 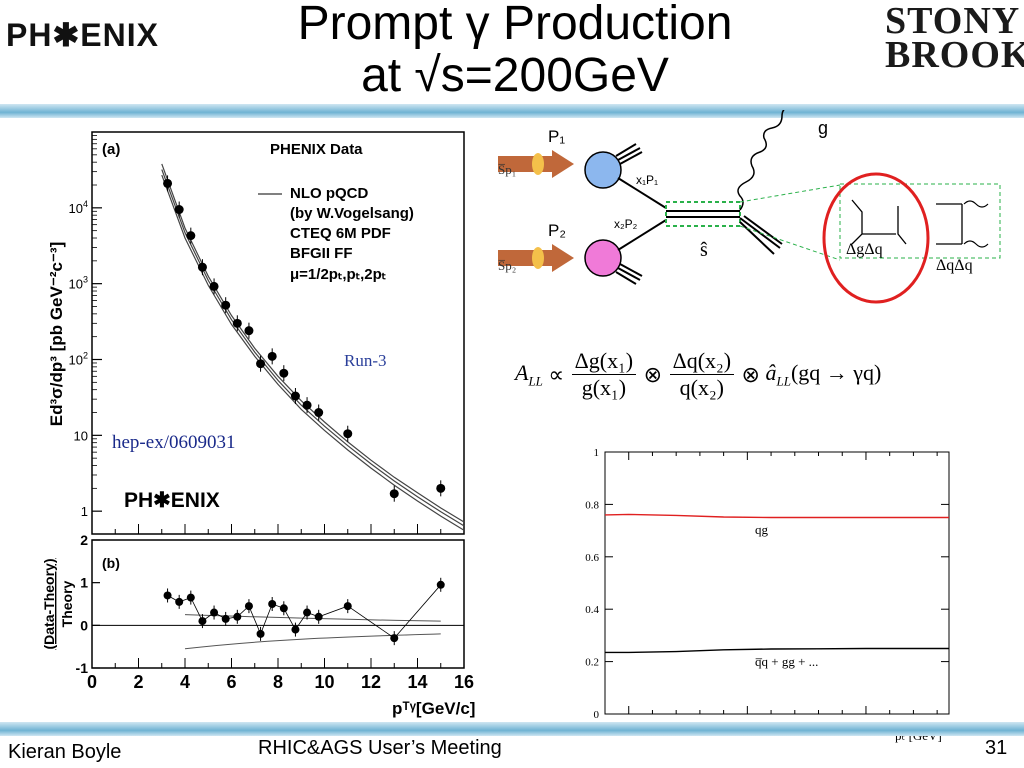 I want to click on fraction-y-tick-label: 0.4, so click(x=592, y=610).